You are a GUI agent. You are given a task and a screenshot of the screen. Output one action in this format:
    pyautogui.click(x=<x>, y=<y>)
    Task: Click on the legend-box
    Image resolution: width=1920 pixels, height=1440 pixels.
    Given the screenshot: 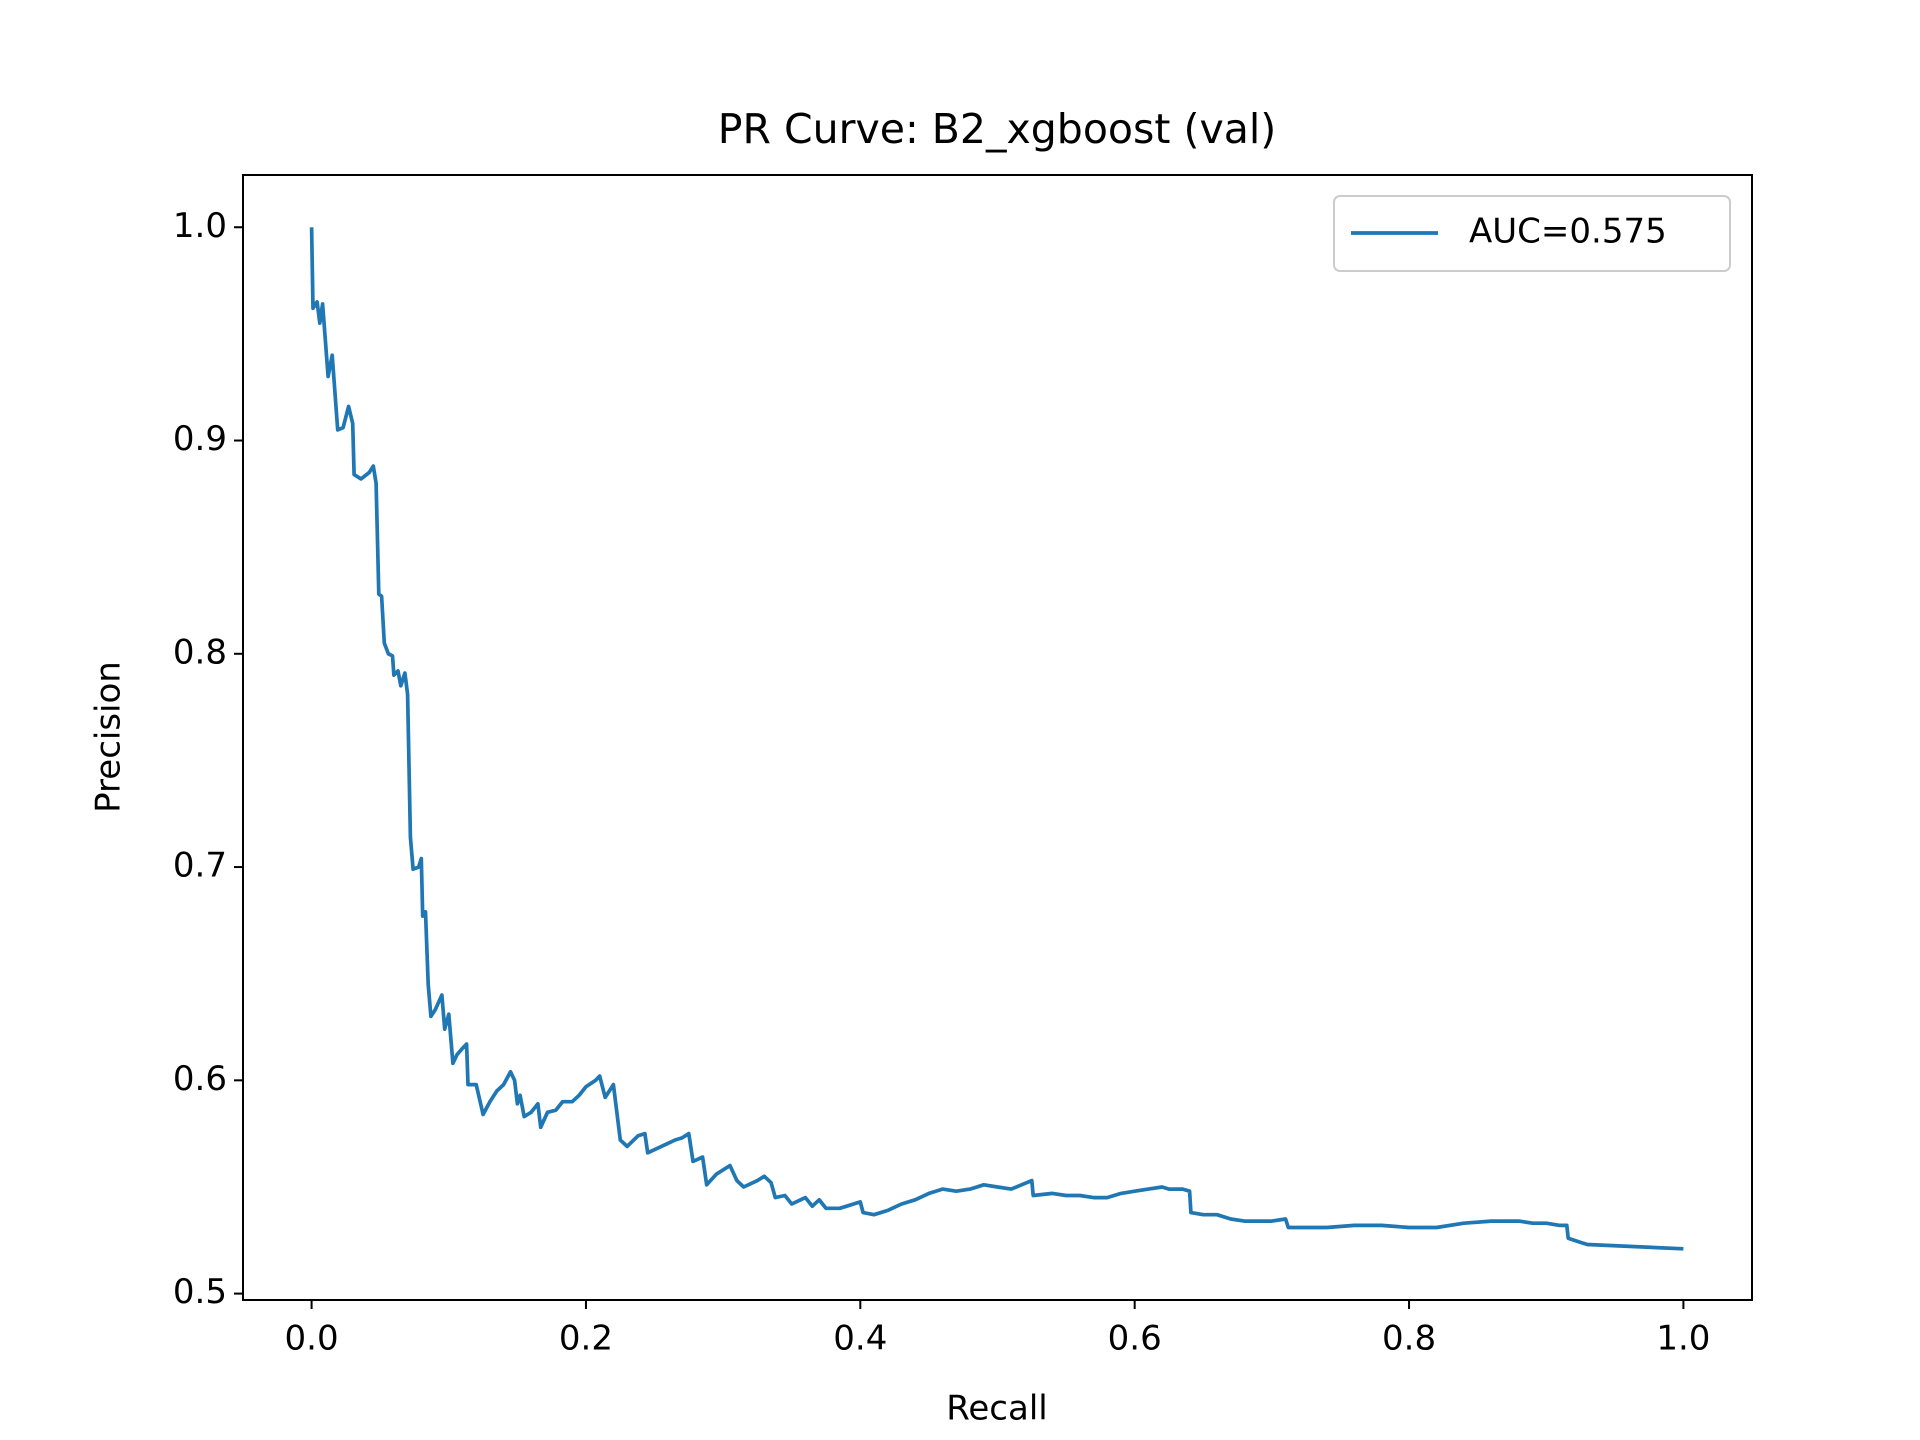 What is the action you would take?
    pyautogui.click(x=1532, y=233)
    